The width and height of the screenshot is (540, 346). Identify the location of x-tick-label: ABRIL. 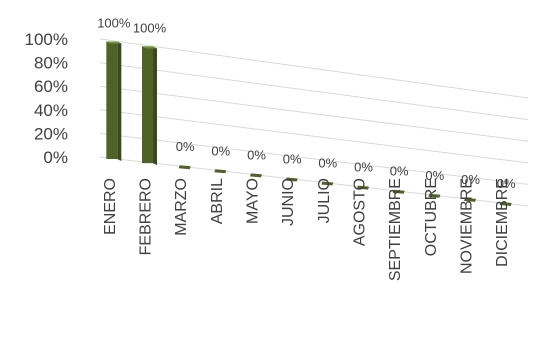
(217, 201).